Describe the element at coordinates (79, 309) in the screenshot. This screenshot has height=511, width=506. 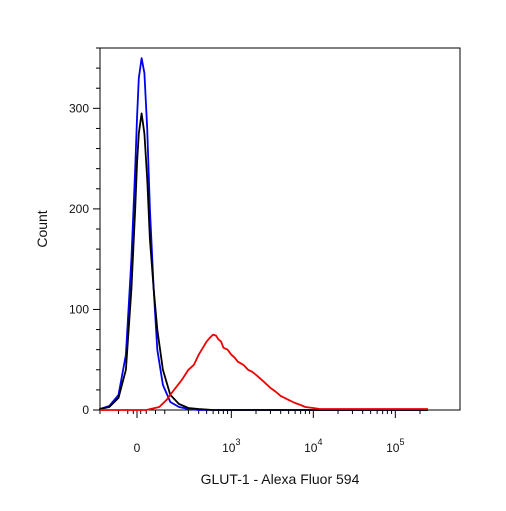
I see `y-tick-label: 100` at that location.